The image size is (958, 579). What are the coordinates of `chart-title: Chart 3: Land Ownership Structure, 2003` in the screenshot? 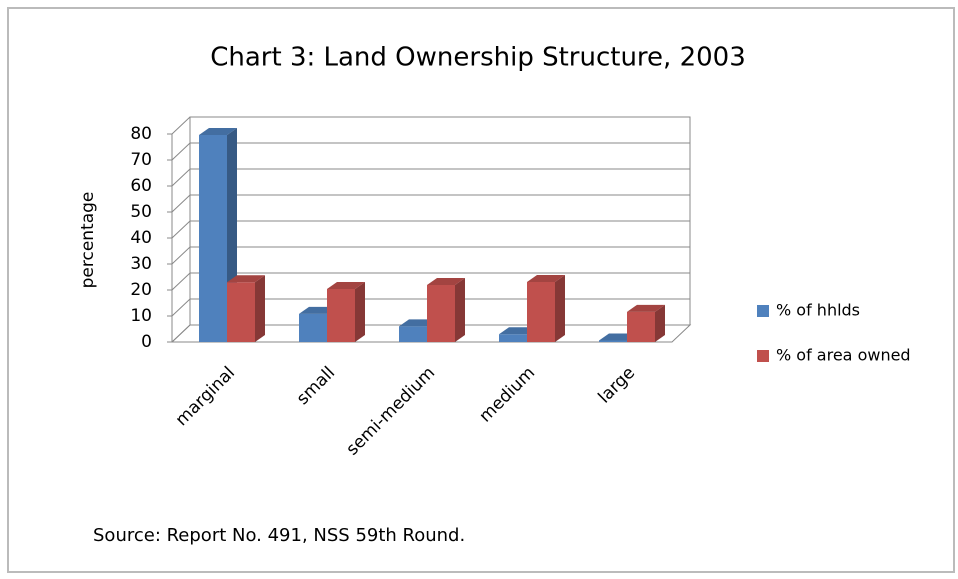 It's located at (478, 58).